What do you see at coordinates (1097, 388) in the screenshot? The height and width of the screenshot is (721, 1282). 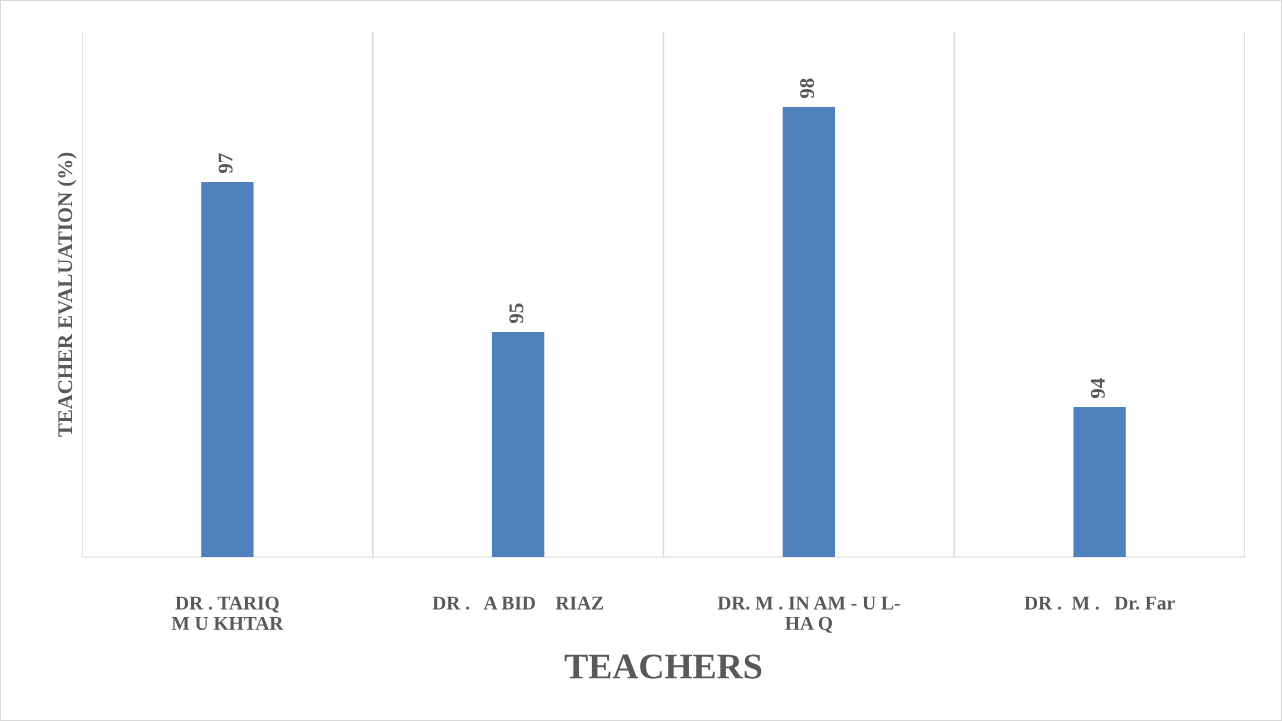 I see `data-label: 94` at bounding box center [1097, 388].